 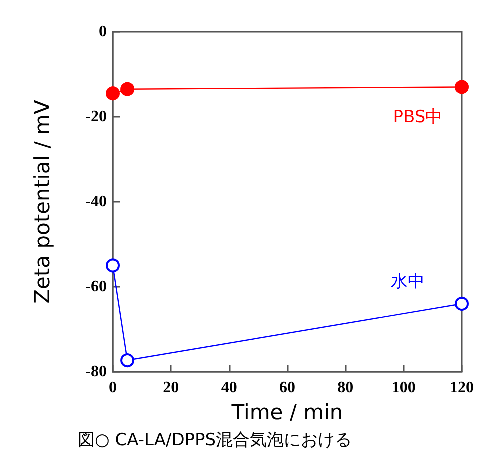 What do you see at coordinates (96, 117) in the screenshot?
I see `y-tick-label: -20` at bounding box center [96, 117].